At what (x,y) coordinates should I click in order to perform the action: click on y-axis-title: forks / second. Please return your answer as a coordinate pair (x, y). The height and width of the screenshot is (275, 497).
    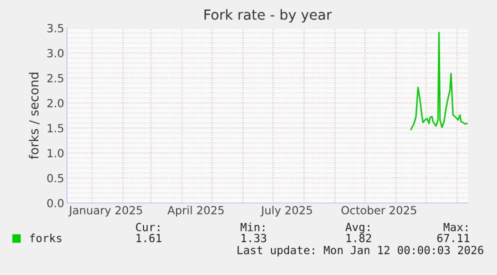
    Looking at the image, I should click on (34, 116).